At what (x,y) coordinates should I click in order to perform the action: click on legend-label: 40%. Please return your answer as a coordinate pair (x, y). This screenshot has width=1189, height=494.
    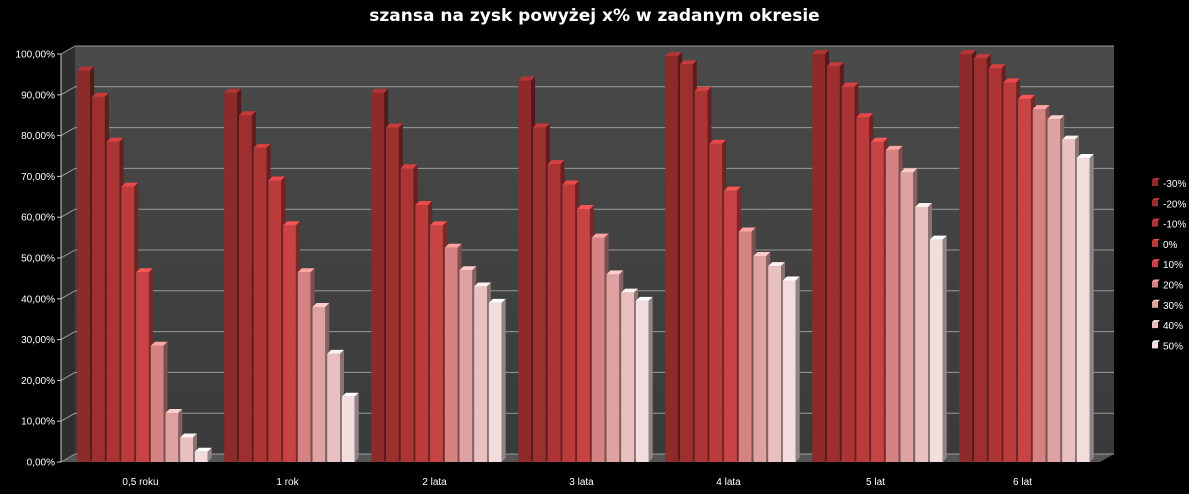
    Looking at the image, I should click on (1173, 326).